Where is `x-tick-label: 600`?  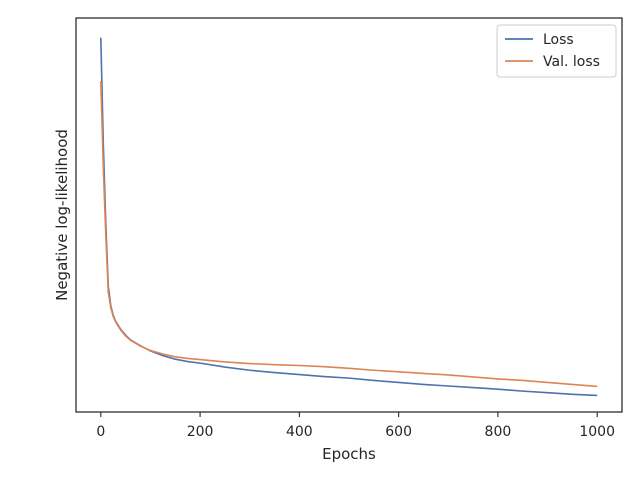 x-tick-label: 600 is located at coordinates (398, 432).